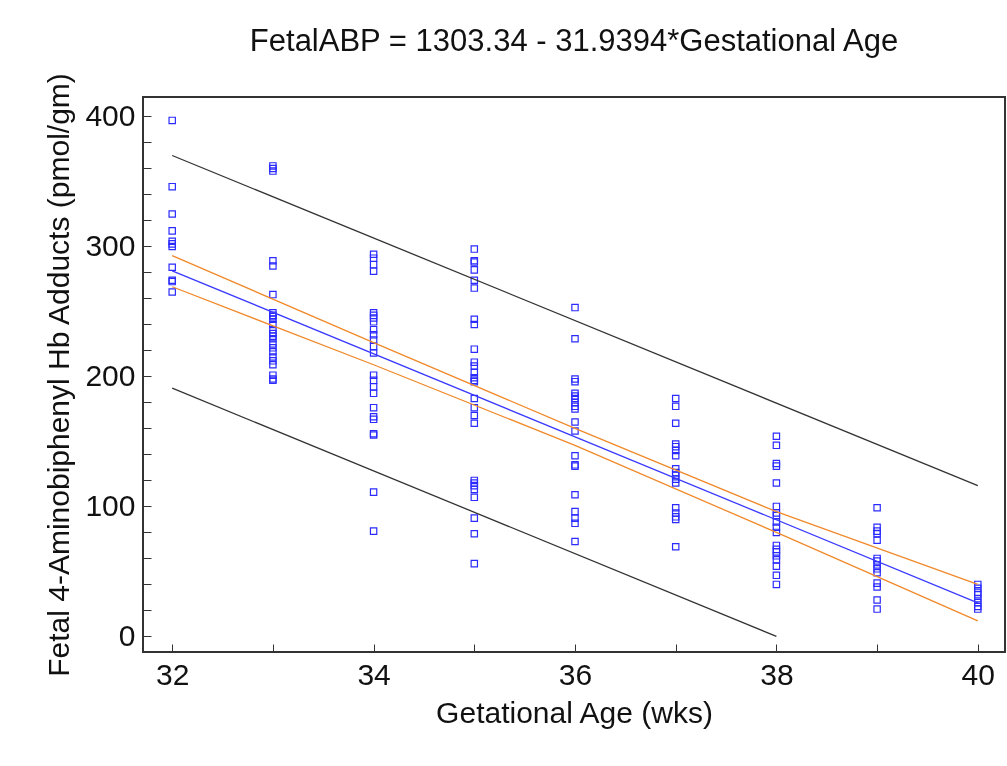  I want to click on y-tick-label: 0, so click(127, 635).